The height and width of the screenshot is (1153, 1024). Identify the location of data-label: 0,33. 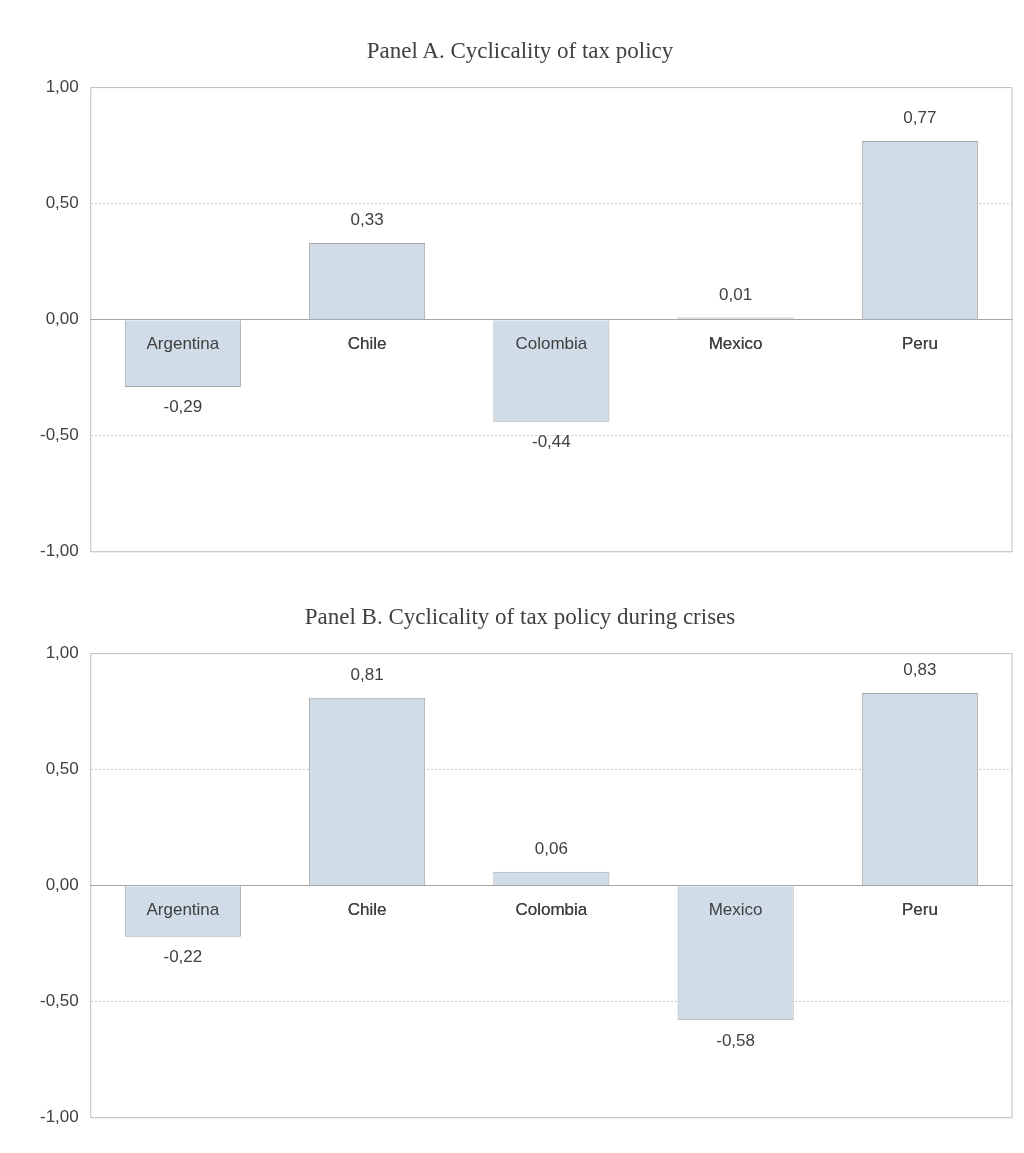
(367, 220).